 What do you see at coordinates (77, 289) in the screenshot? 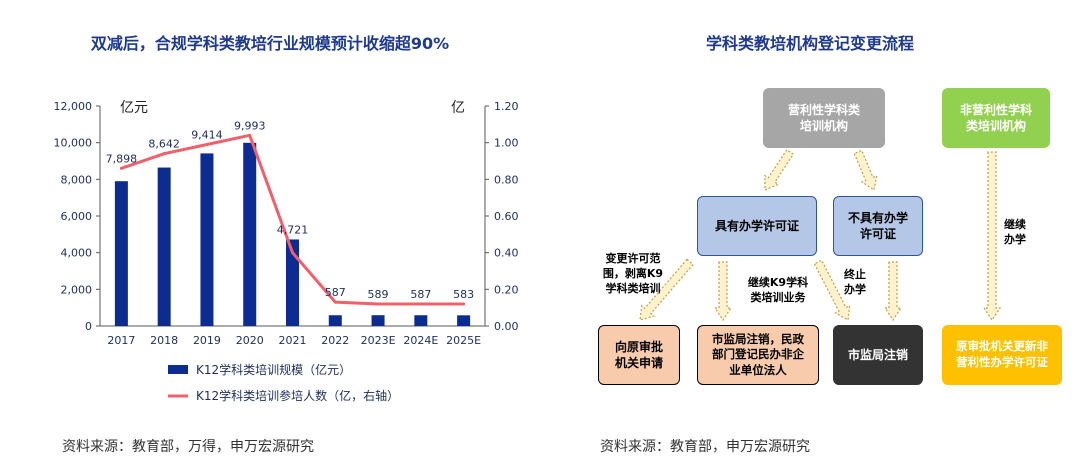
I see `left-tick-label: 2,000` at bounding box center [77, 289].